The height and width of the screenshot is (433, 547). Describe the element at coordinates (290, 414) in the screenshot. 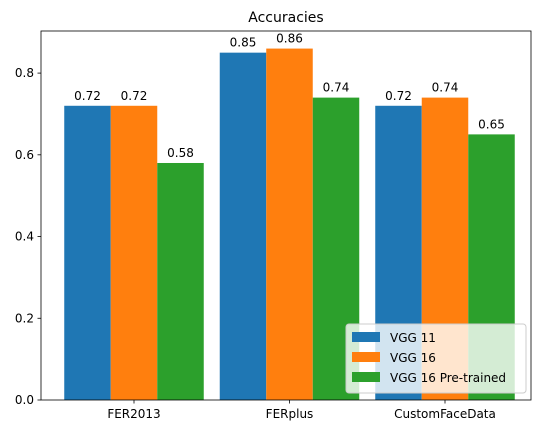

I see `x-tick-label: FERplus` at that location.